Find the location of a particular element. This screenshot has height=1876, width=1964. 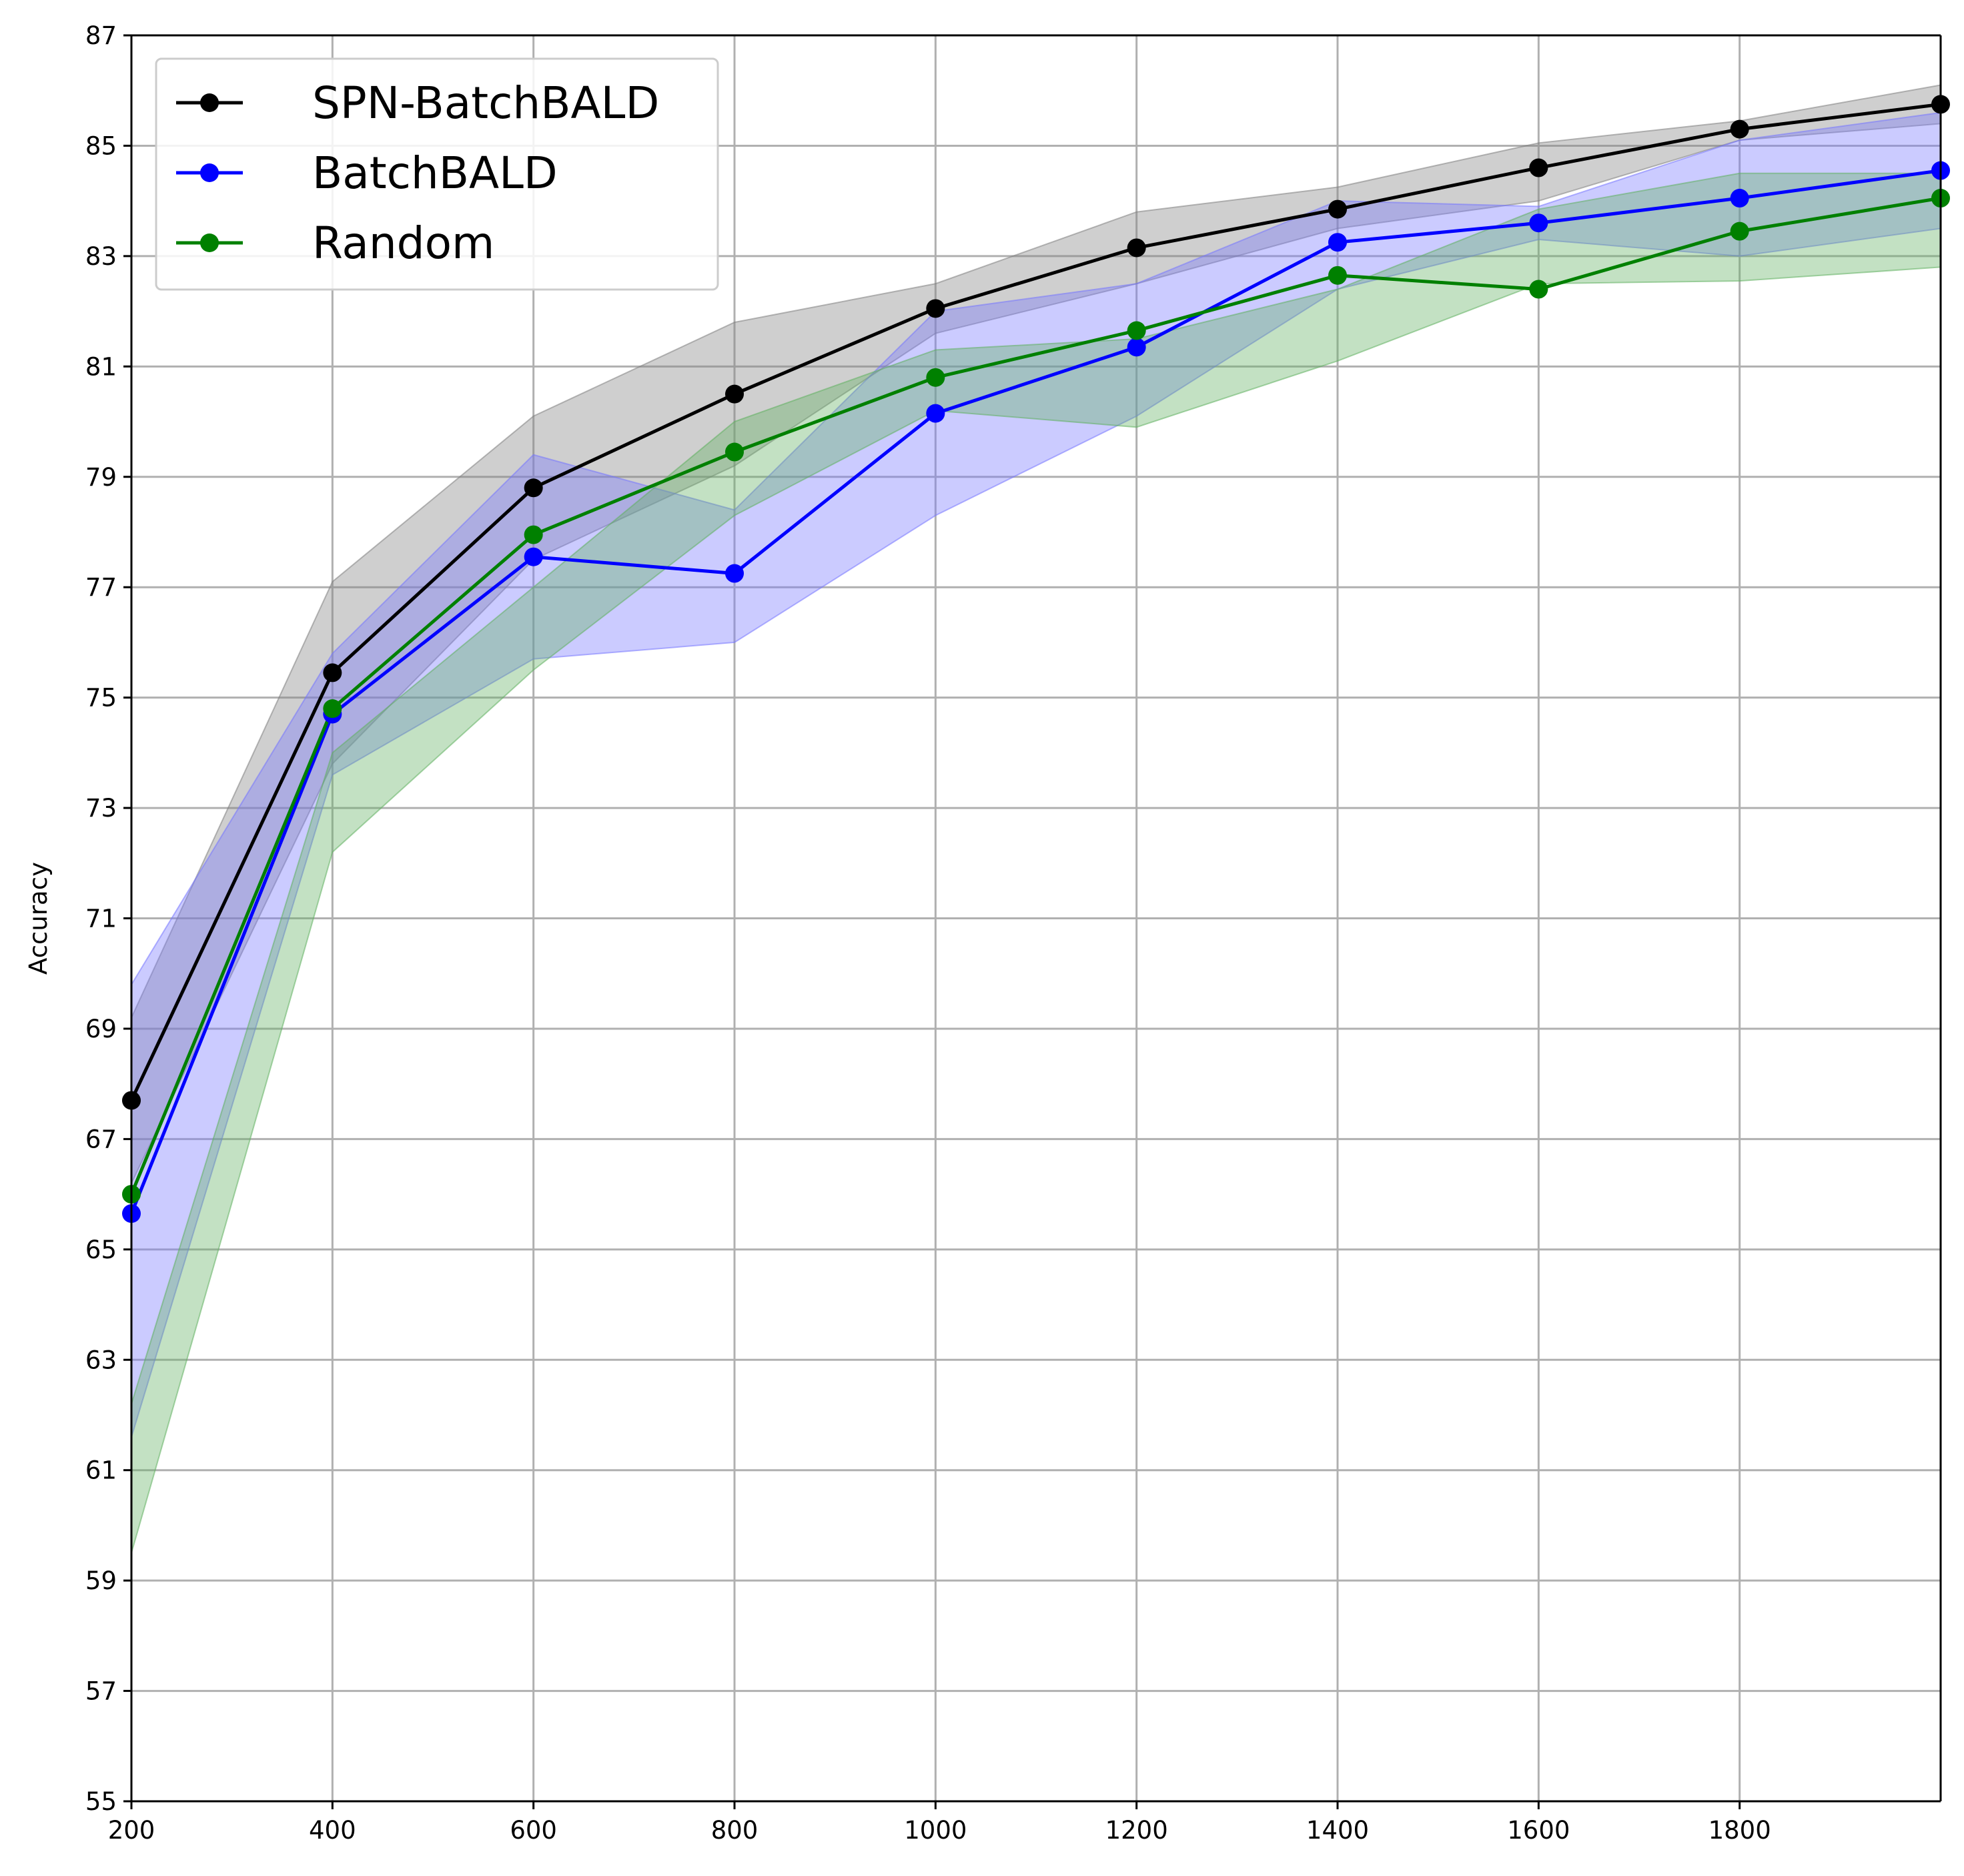

y-tick-label: 79 is located at coordinates (101, 477).